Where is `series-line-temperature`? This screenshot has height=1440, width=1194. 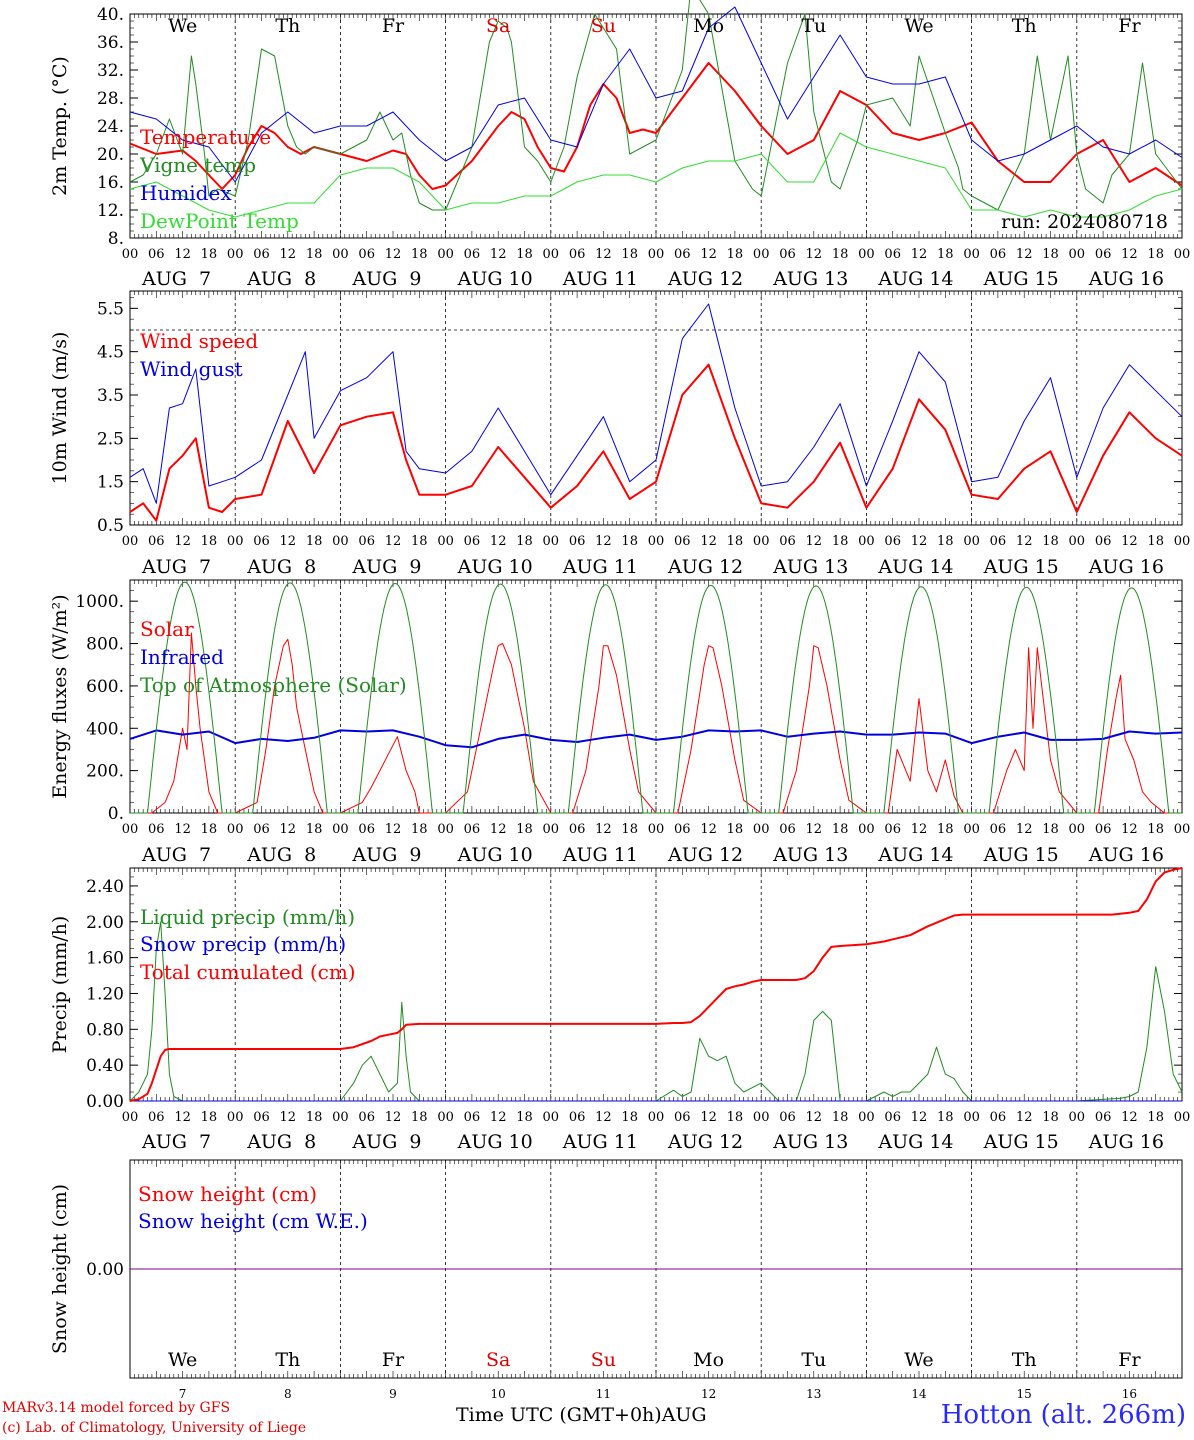
series-line-temperature is located at coordinates (656, 126).